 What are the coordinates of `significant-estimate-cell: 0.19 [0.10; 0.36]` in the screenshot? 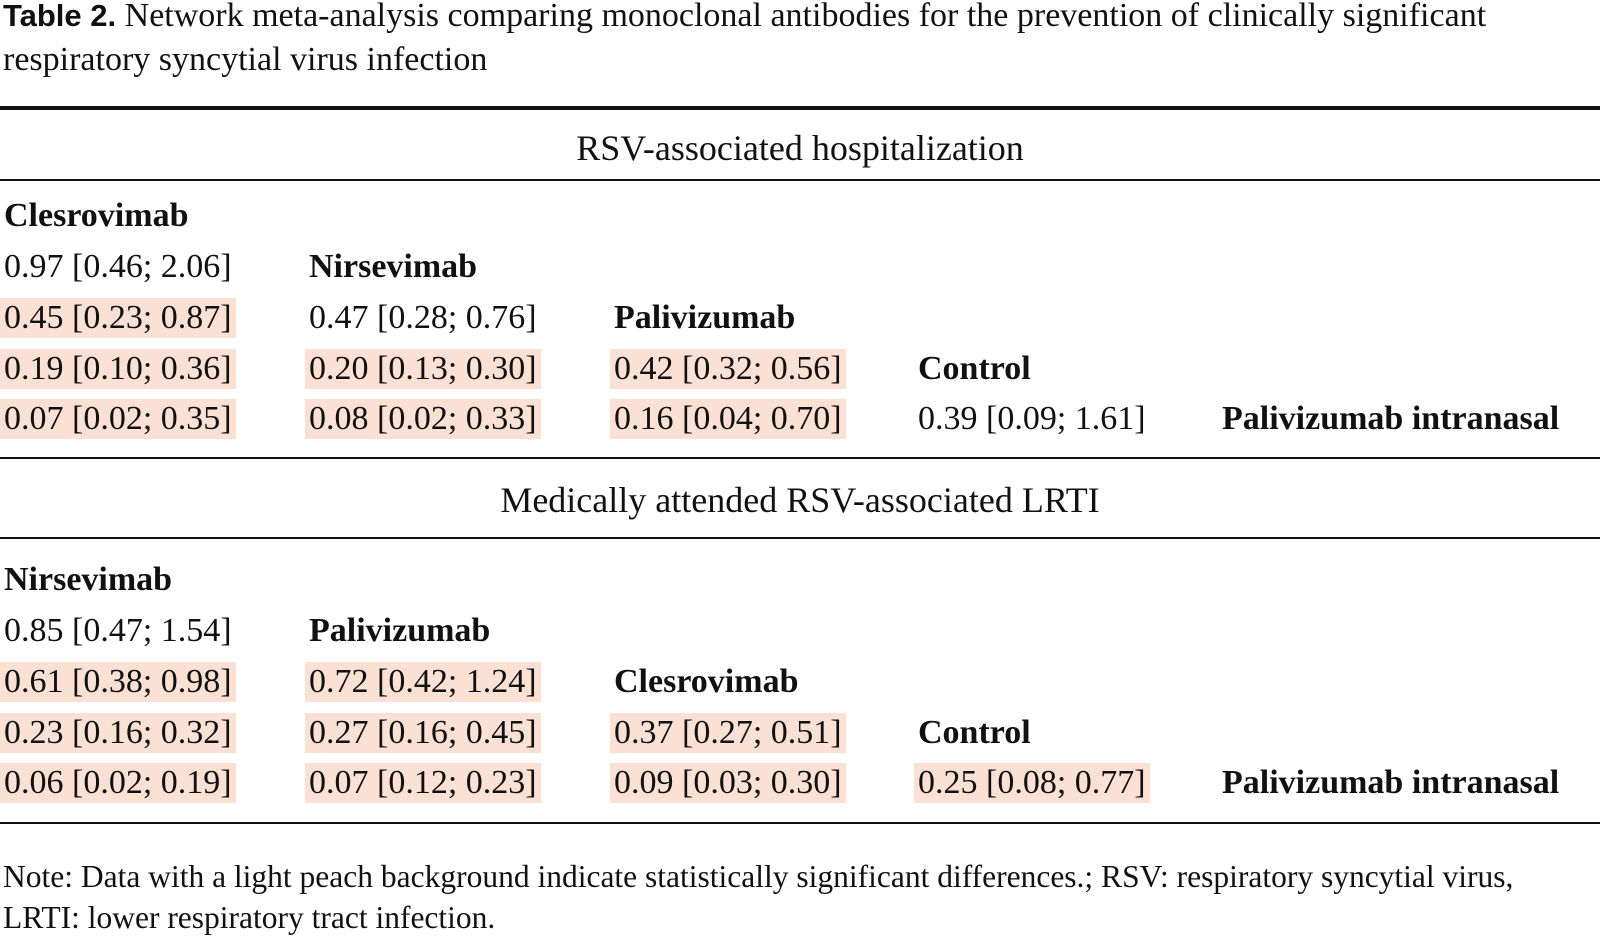 It's located at (118, 369).